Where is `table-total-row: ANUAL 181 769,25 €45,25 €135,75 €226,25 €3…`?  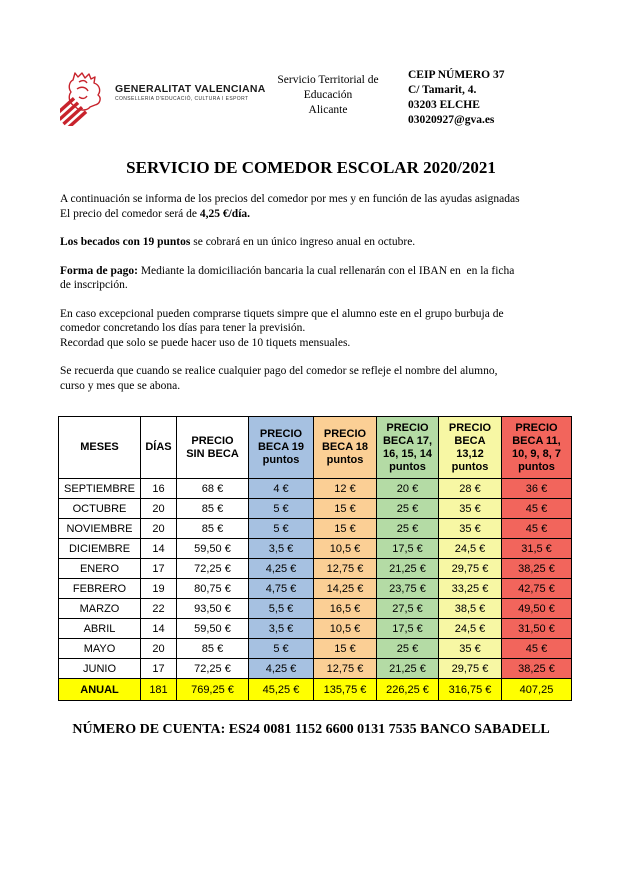 table-total-row: ANUAL 181 769,25 €45,25 €135,75 €226,25 €3… is located at coordinates (315, 689).